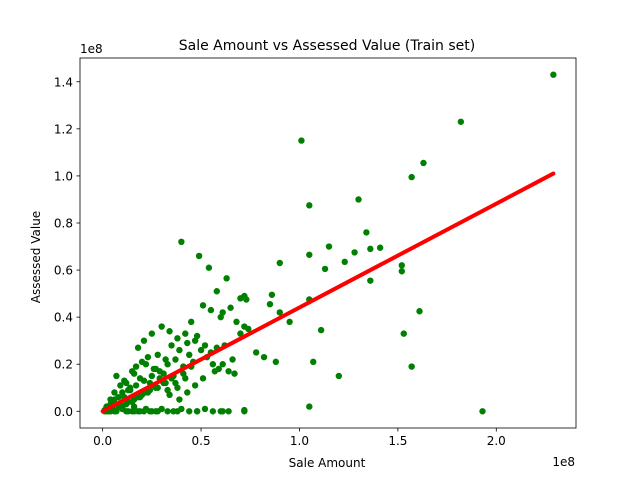  I want to click on y-tick-label: 1.4, so click(63, 82).